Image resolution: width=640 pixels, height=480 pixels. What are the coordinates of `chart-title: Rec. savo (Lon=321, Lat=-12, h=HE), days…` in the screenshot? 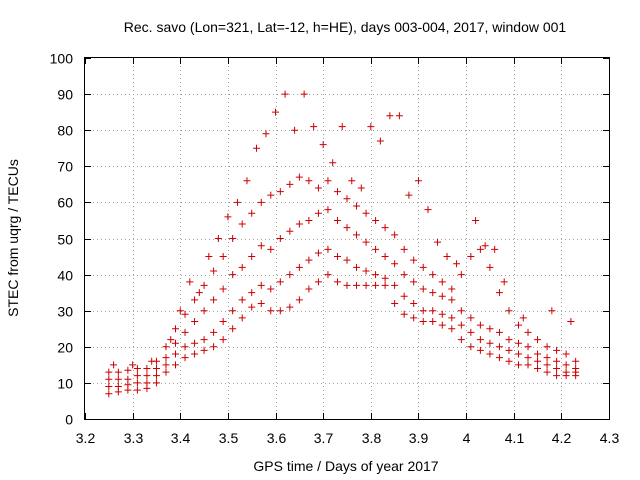 It's located at (345, 27).